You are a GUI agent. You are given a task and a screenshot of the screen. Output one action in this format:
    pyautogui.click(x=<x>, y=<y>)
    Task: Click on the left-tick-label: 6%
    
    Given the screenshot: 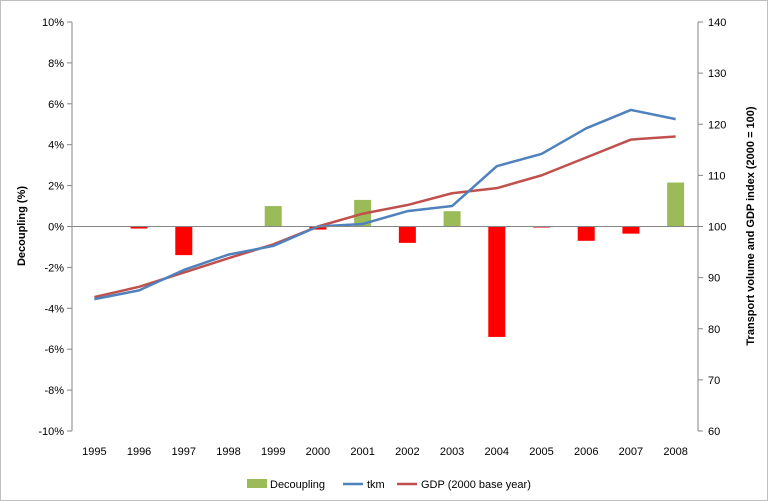 What is the action you would take?
    pyautogui.click(x=56, y=105)
    